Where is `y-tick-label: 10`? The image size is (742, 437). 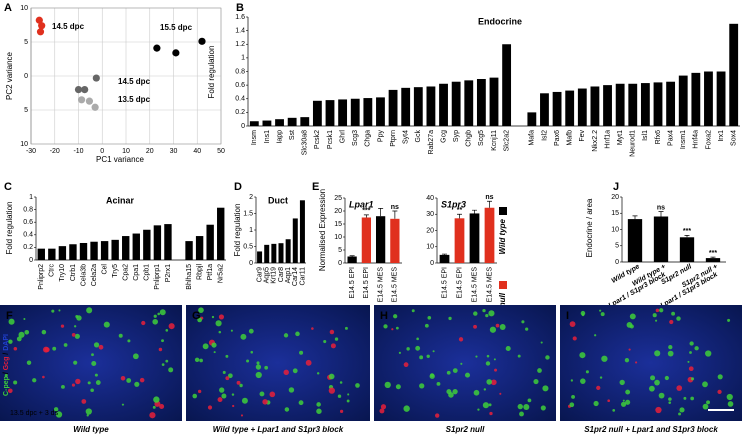
y-tick-label: 10 is located at coordinates (430, 247).